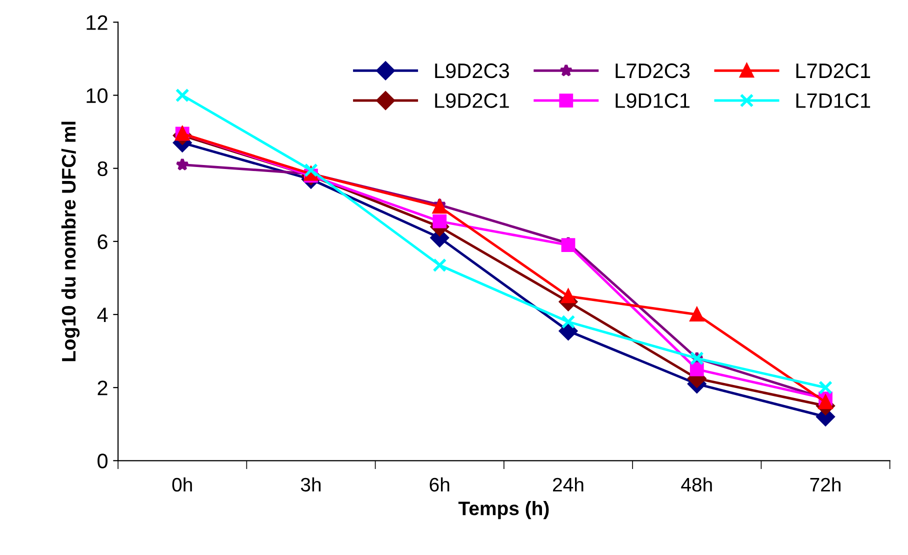 This screenshot has width=908, height=555. What do you see at coordinates (102, 315) in the screenshot?
I see `y-tick-label: 4` at bounding box center [102, 315].